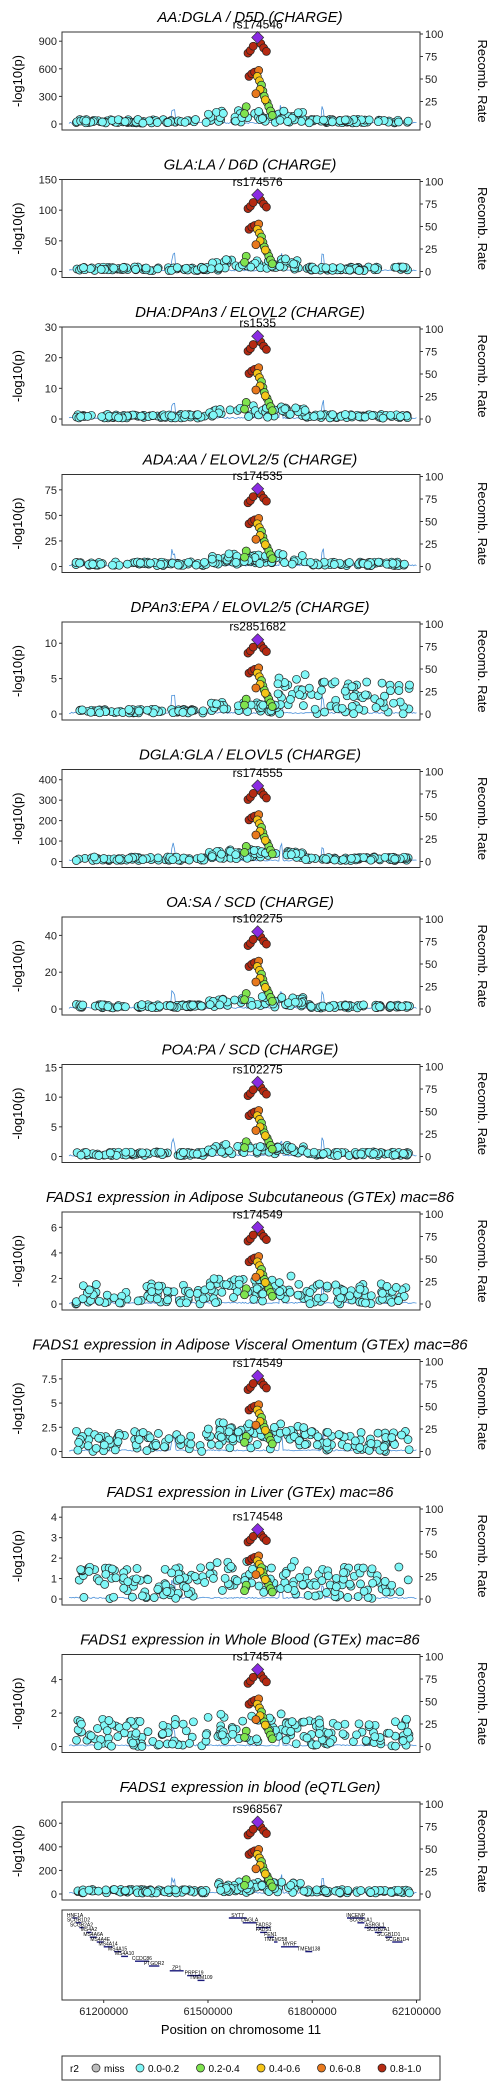 This screenshot has height=2100, width=500. Describe the element at coordinates (54, 1559) in the screenshot. I see `y-tick-label: 2` at that location.